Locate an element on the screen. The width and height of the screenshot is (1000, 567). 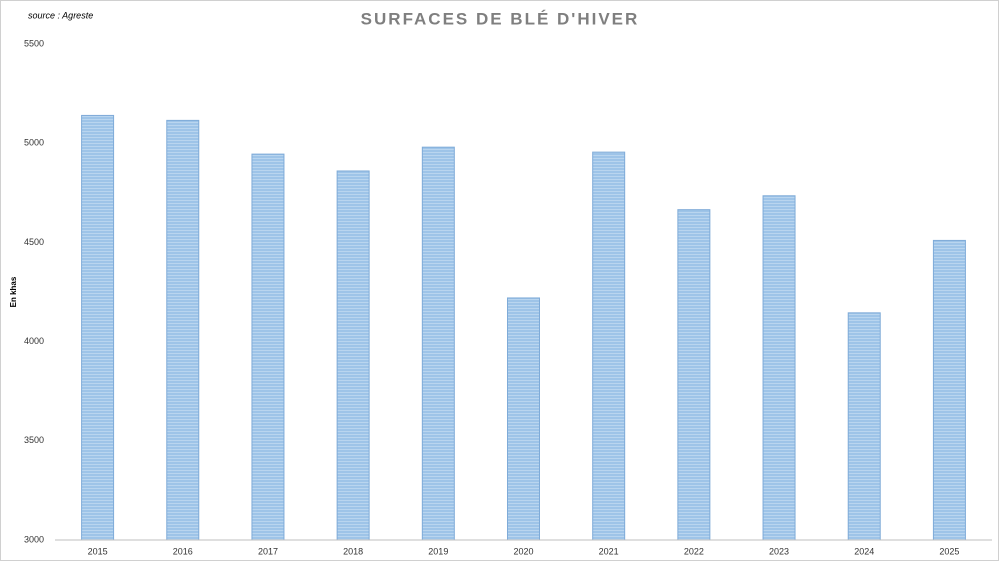
x-tick-label: 2023 is located at coordinates (779, 551).